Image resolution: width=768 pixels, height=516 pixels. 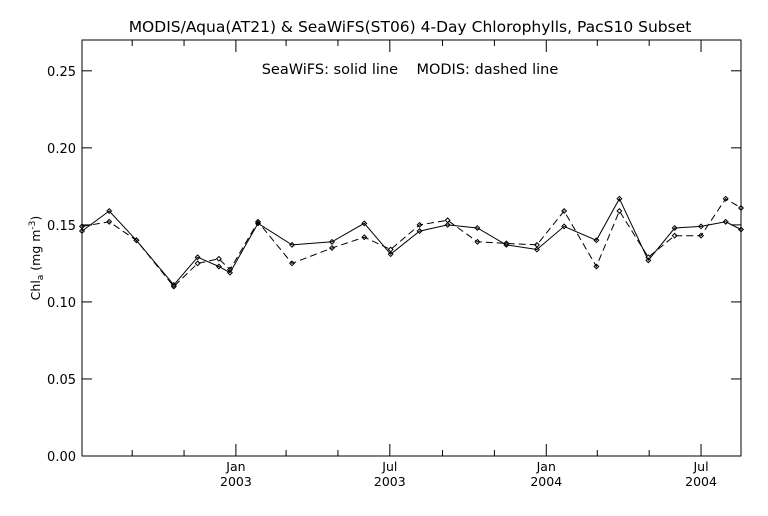 What do you see at coordinates (61, 226) in the screenshot?
I see `y-tick-label: 0.15` at bounding box center [61, 226].